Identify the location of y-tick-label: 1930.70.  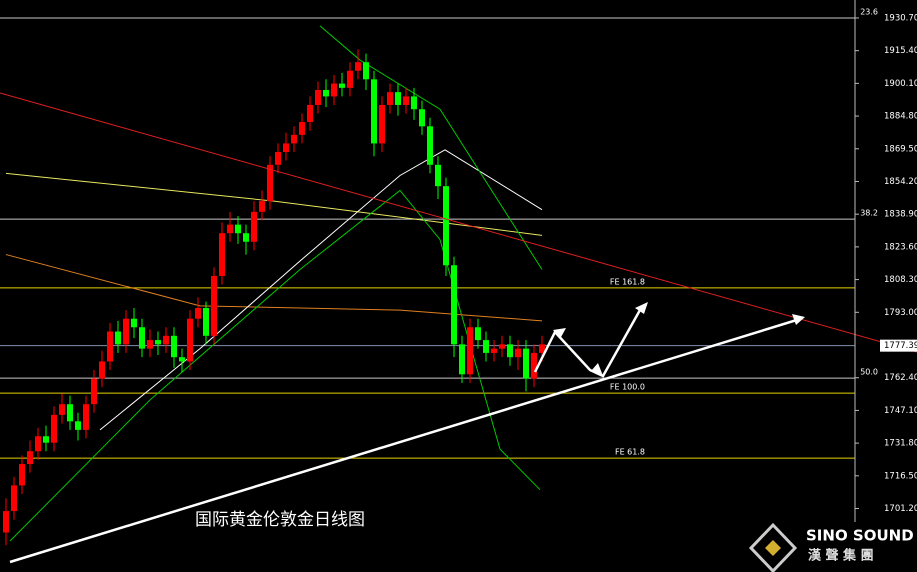
(900, 18).